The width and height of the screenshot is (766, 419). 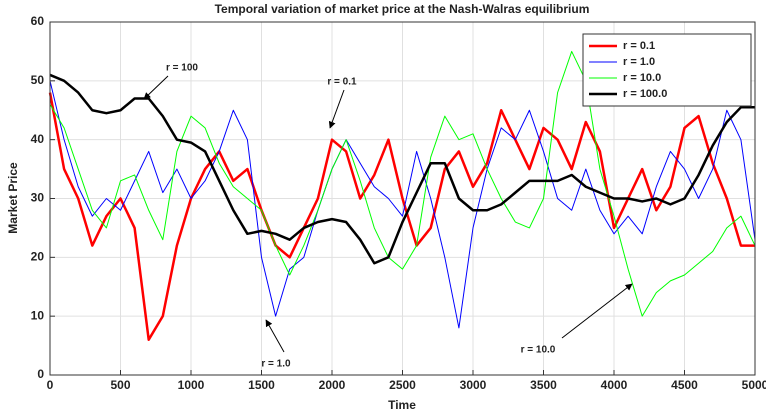 I want to click on x-tick-label: 4000, so click(x=614, y=385).